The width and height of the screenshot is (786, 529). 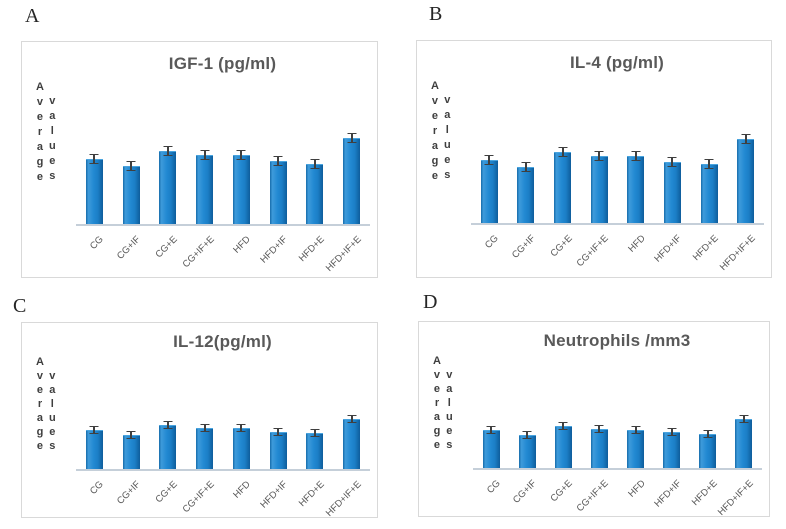 What do you see at coordinates (351, 442) in the screenshot?
I see `bar-group-HFD+IF+E` at bounding box center [351, 442].